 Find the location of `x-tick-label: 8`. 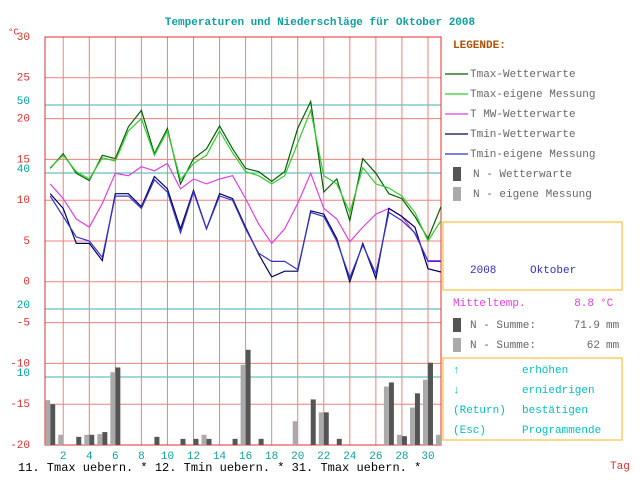

x-tick-label: 8 is located at coordinates (141, 457).